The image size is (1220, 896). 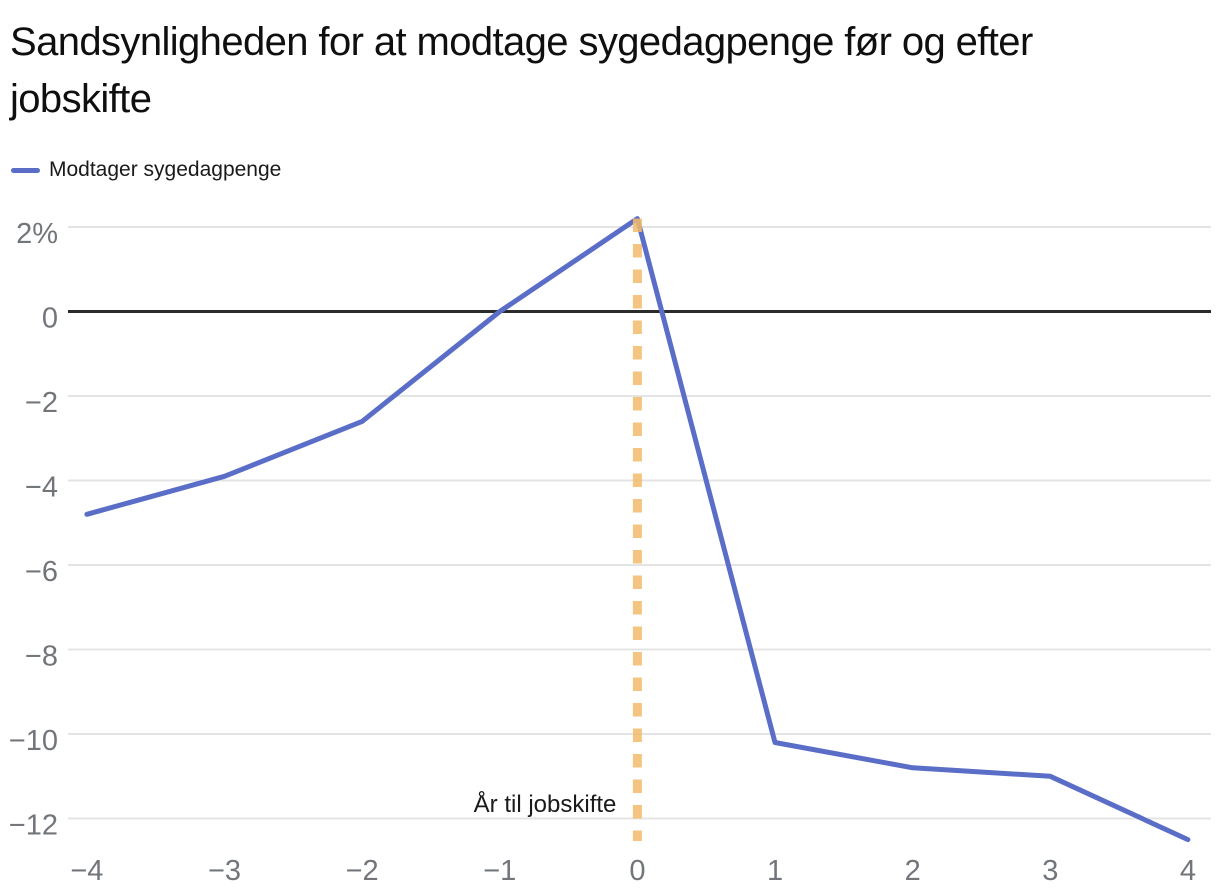 What do you see at coordinates (775, 871) in the screenshot?
I see `x-tick-label: 1` at bounding box center [775, 871].